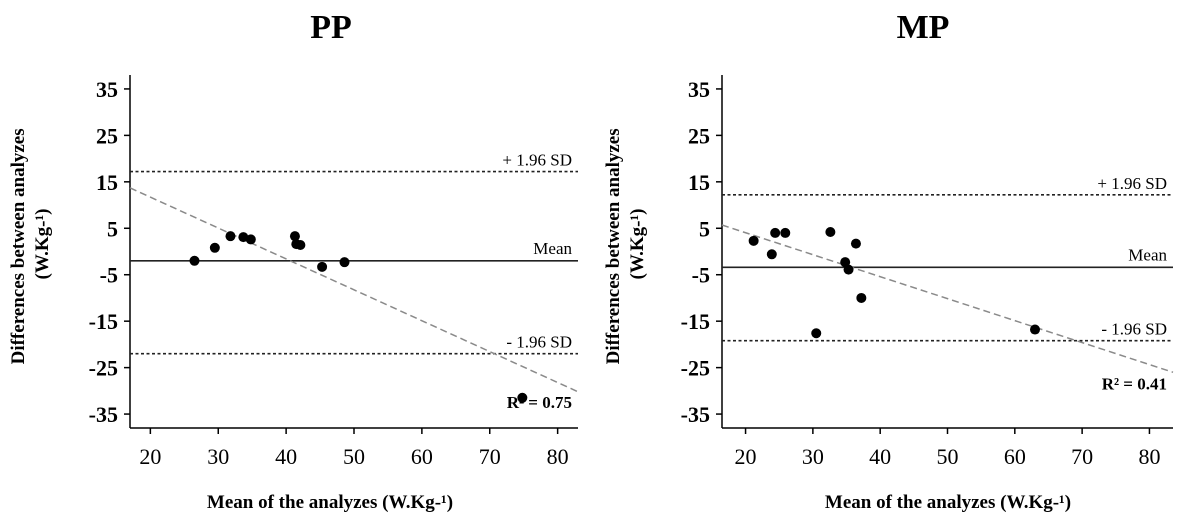 This screenshot has width=1177, height=520. Describe the element at coordinates (613, 246) in the screenshot. I see `y-axis-label-line1-mp: Differences between analyzes` at that location.